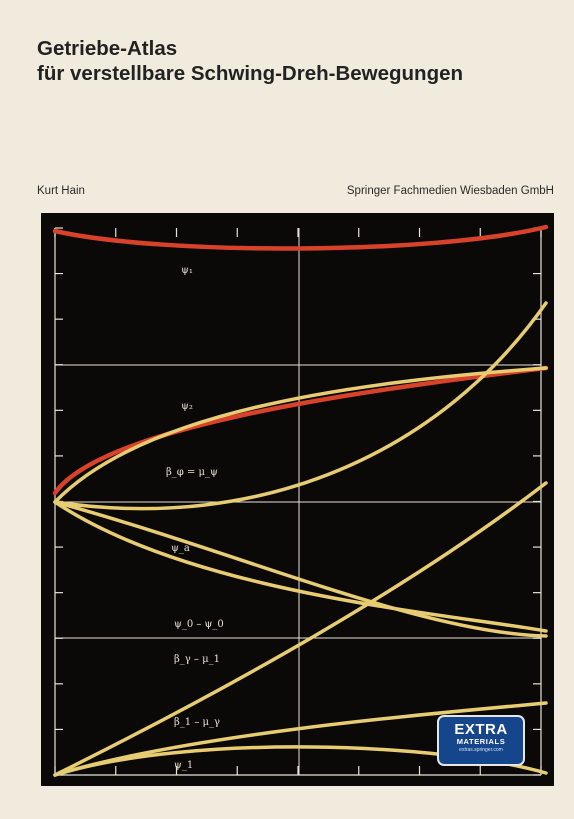 The width and height of the screenshot is (574, 819). What do you see at coordinates (450, 191) in the screenshot?
I see `publisher-name: Springer Fachmedien Wiesbaden GmbH` at bounding box center [450, 191].